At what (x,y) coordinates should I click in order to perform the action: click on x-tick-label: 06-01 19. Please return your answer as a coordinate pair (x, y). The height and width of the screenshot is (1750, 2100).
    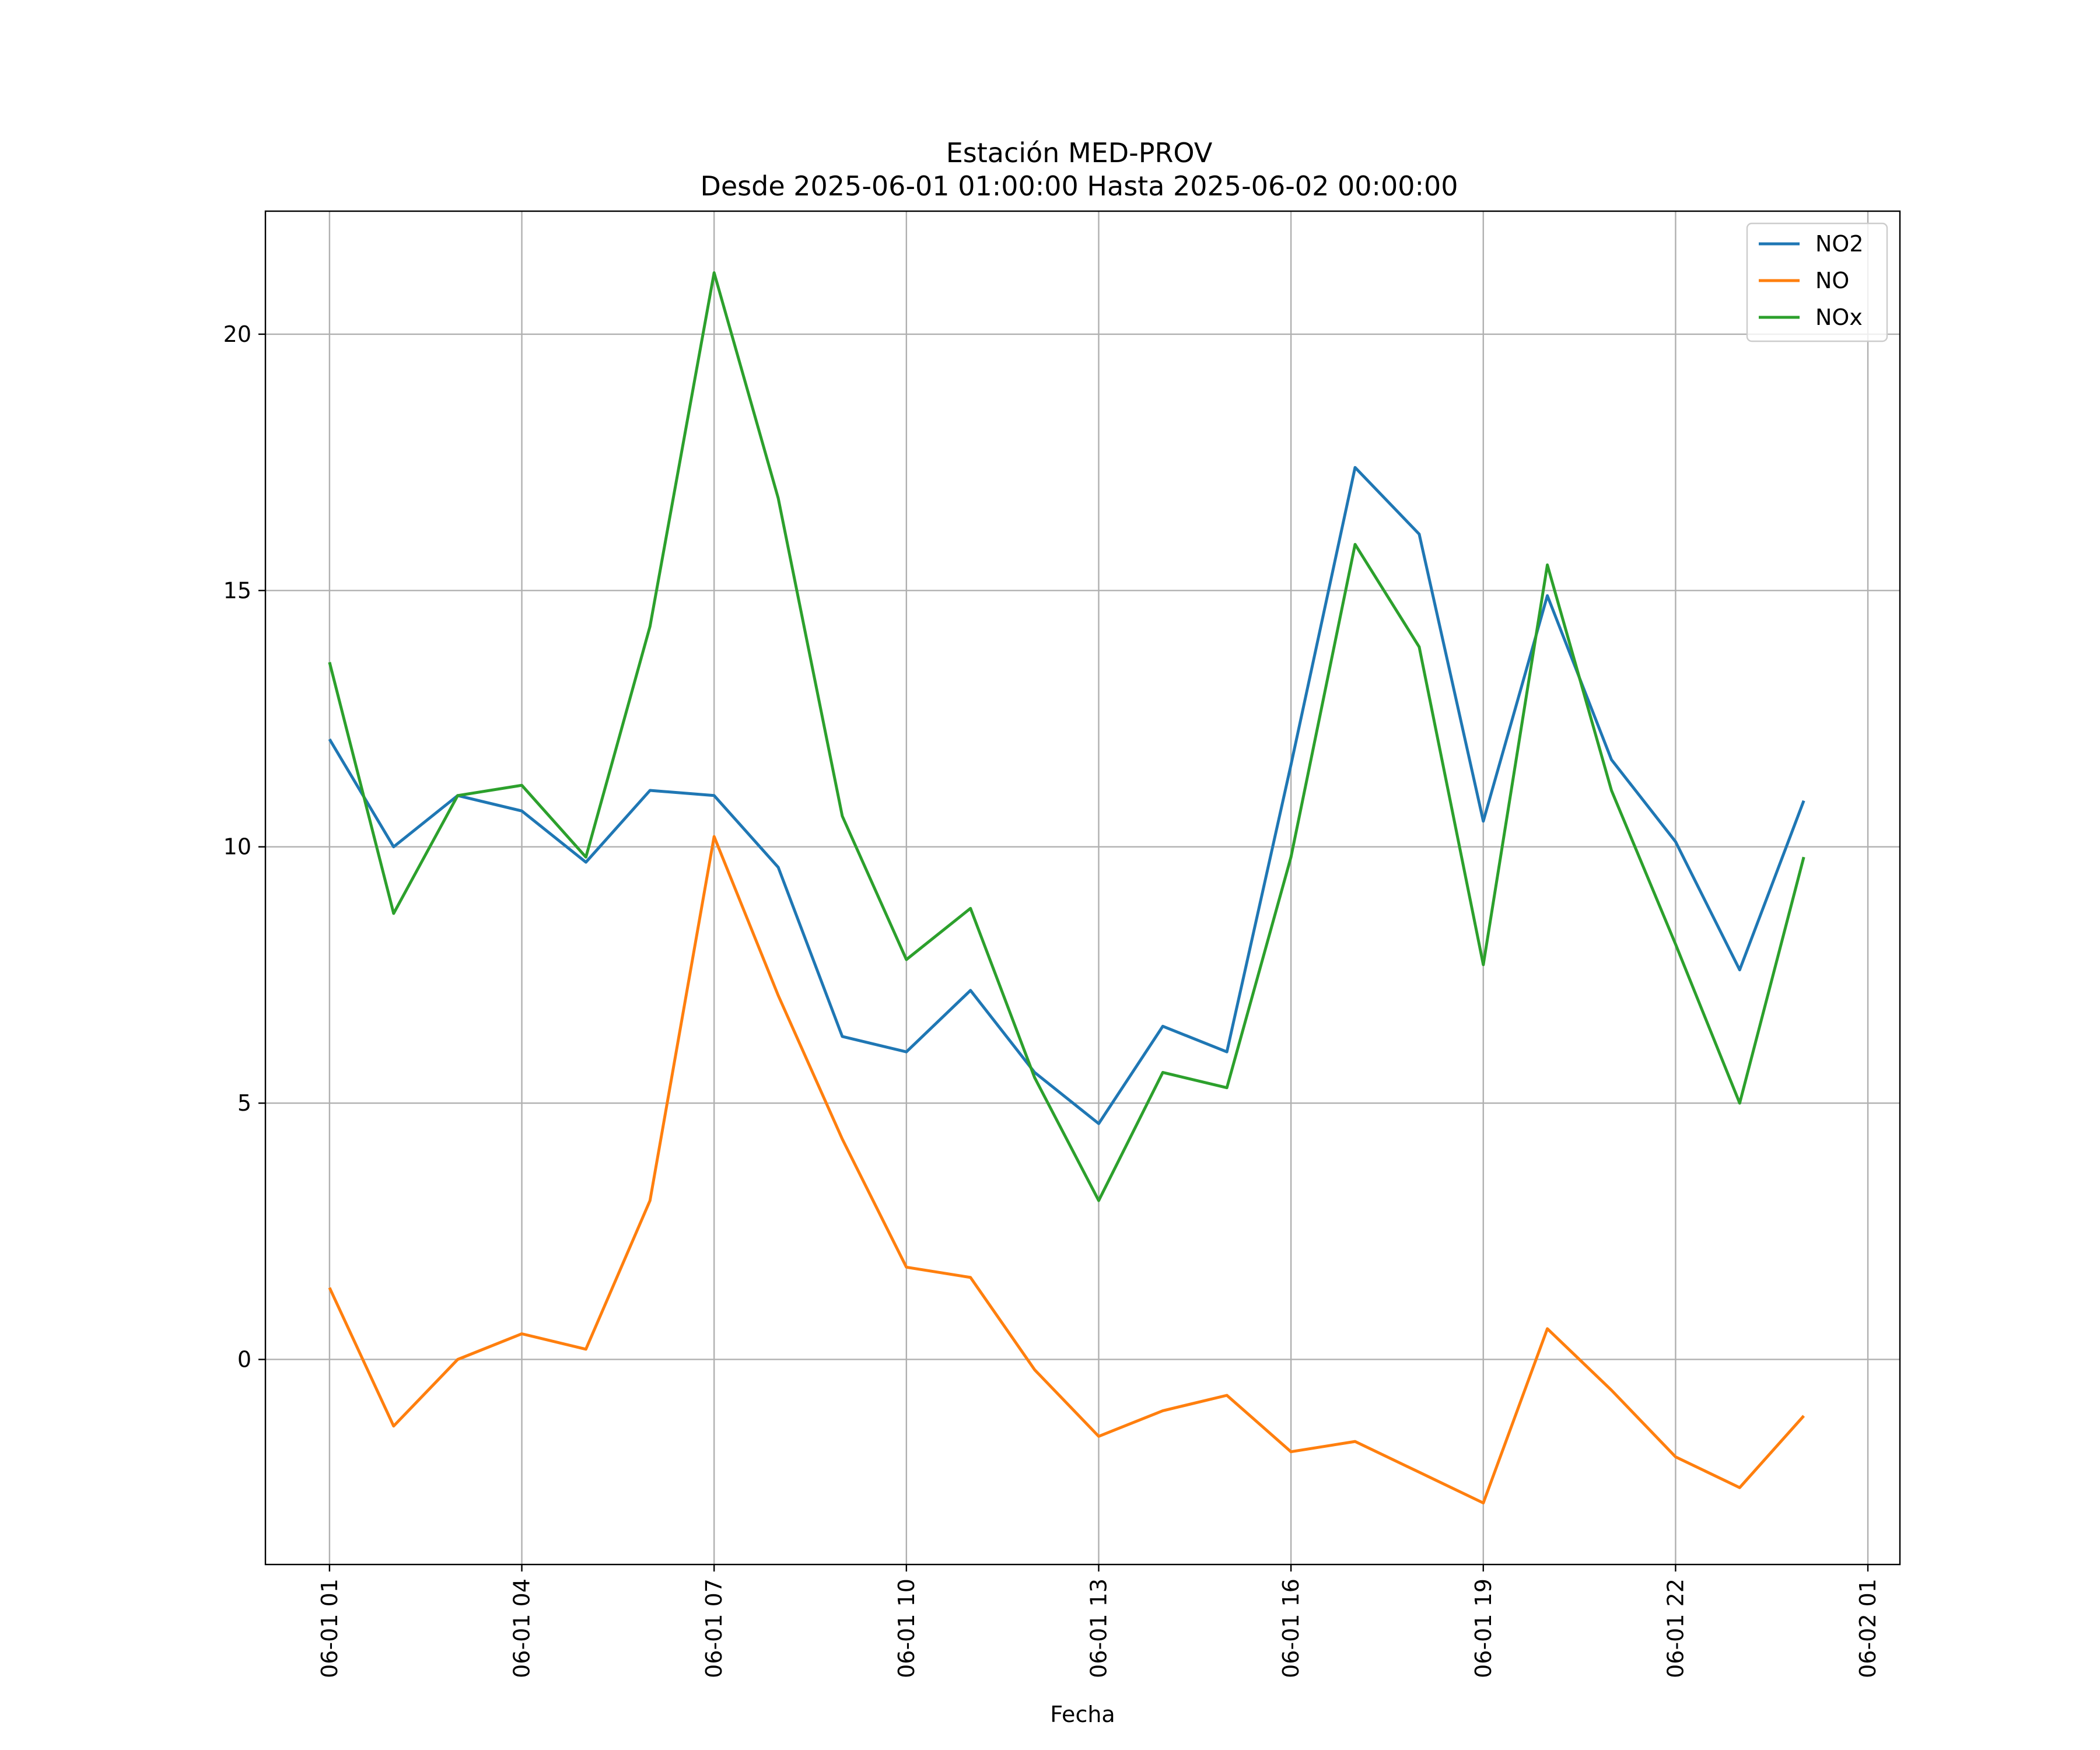
    Looking at the image, I should click on (1483, 1628).